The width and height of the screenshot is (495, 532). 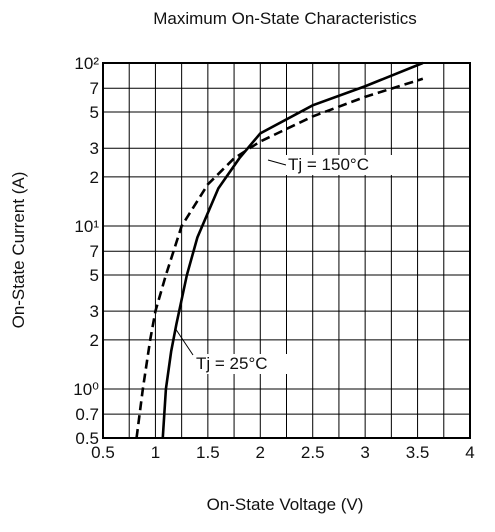 What do you see at coordinates (18, 250) in the screenshot?
I see `y-axis-label: On-State Current (A)` at bounding box center [18, 250].